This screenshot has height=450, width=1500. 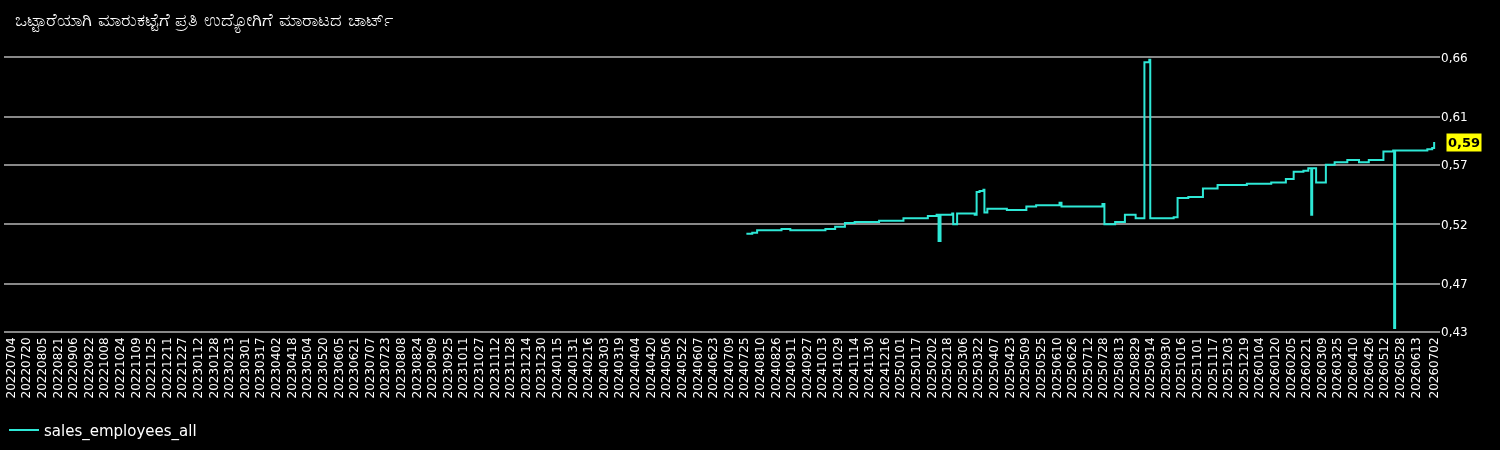 What do you see at coordinates (1415, 368) in the screenshot?
I see `x-tick-label: 20260613` at bounding box center [1415, 368].